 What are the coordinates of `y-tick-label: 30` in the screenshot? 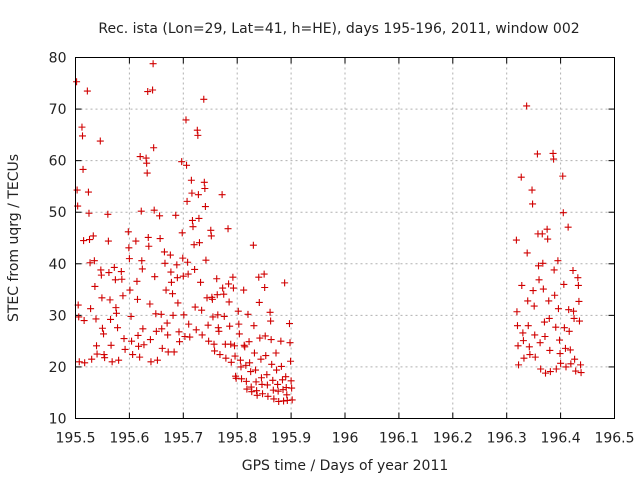 It's located at (58, 316).